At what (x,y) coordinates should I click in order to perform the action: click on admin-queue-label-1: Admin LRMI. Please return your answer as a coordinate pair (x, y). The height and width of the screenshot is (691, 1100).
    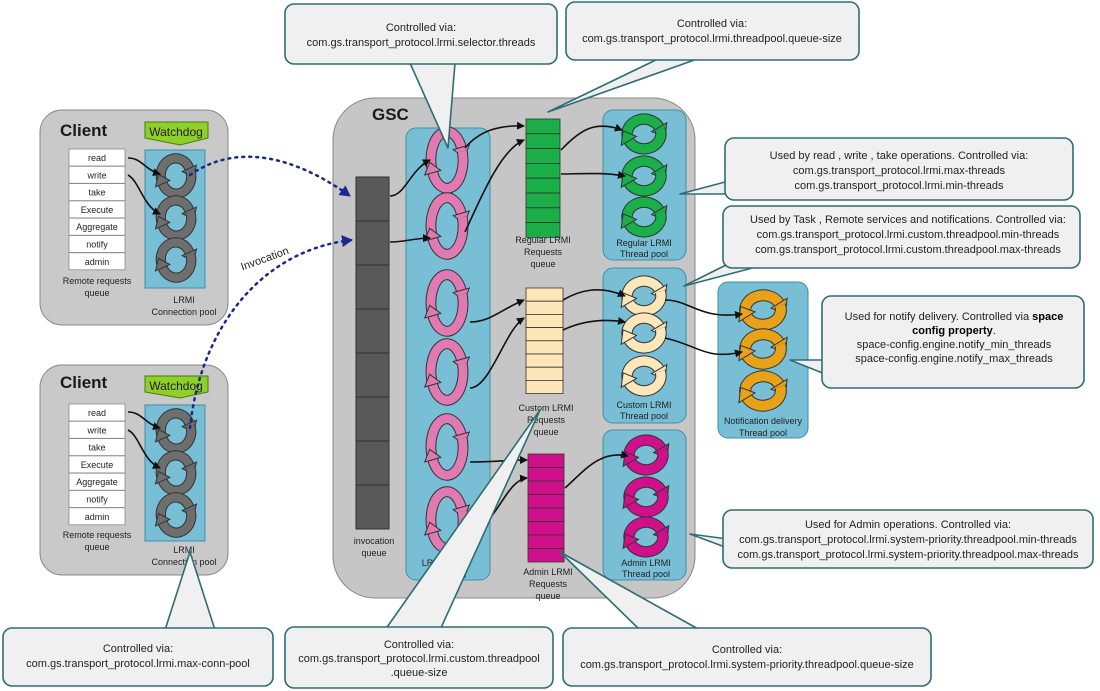
    Looking at the image, I should click on (548, 572).